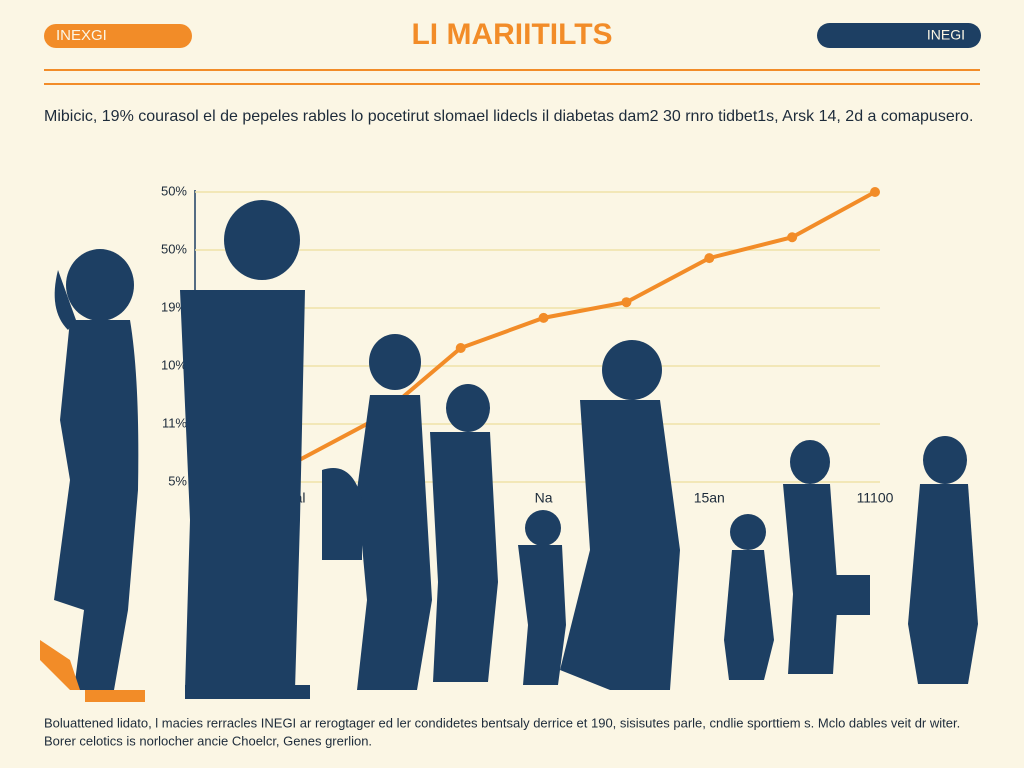  Describe the element at coordinates (174, 364) in the screenshot. I see `y-tick-label: 10%` at that location.